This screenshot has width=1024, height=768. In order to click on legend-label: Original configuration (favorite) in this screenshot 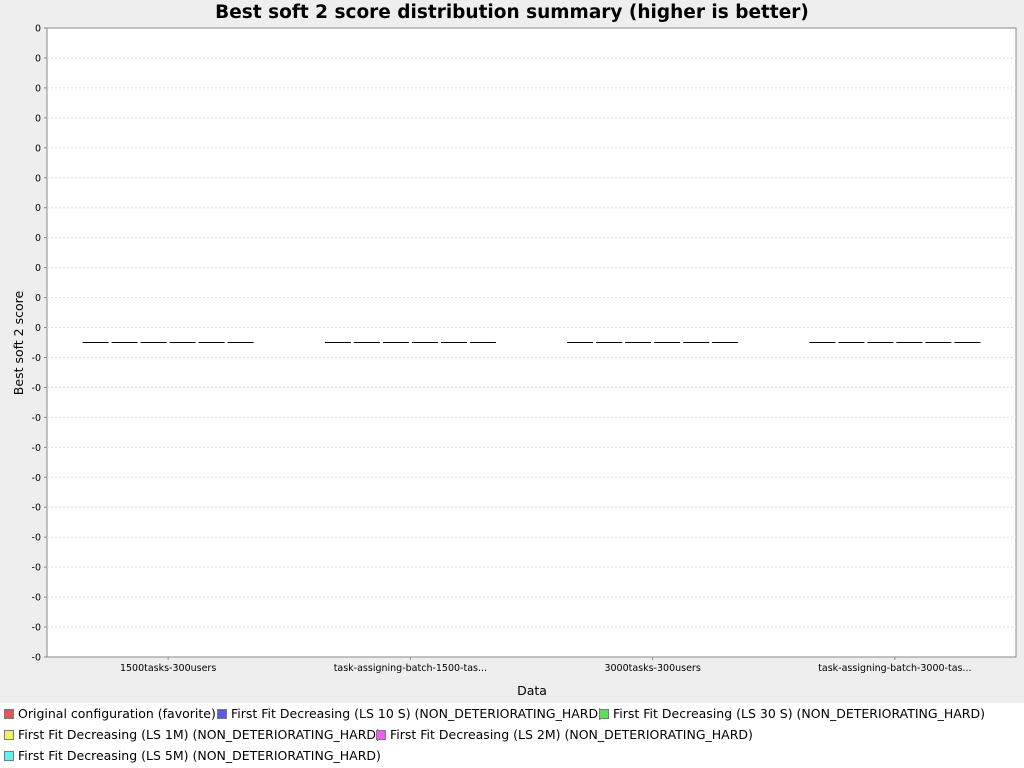, I will do `click(117, 713)`.